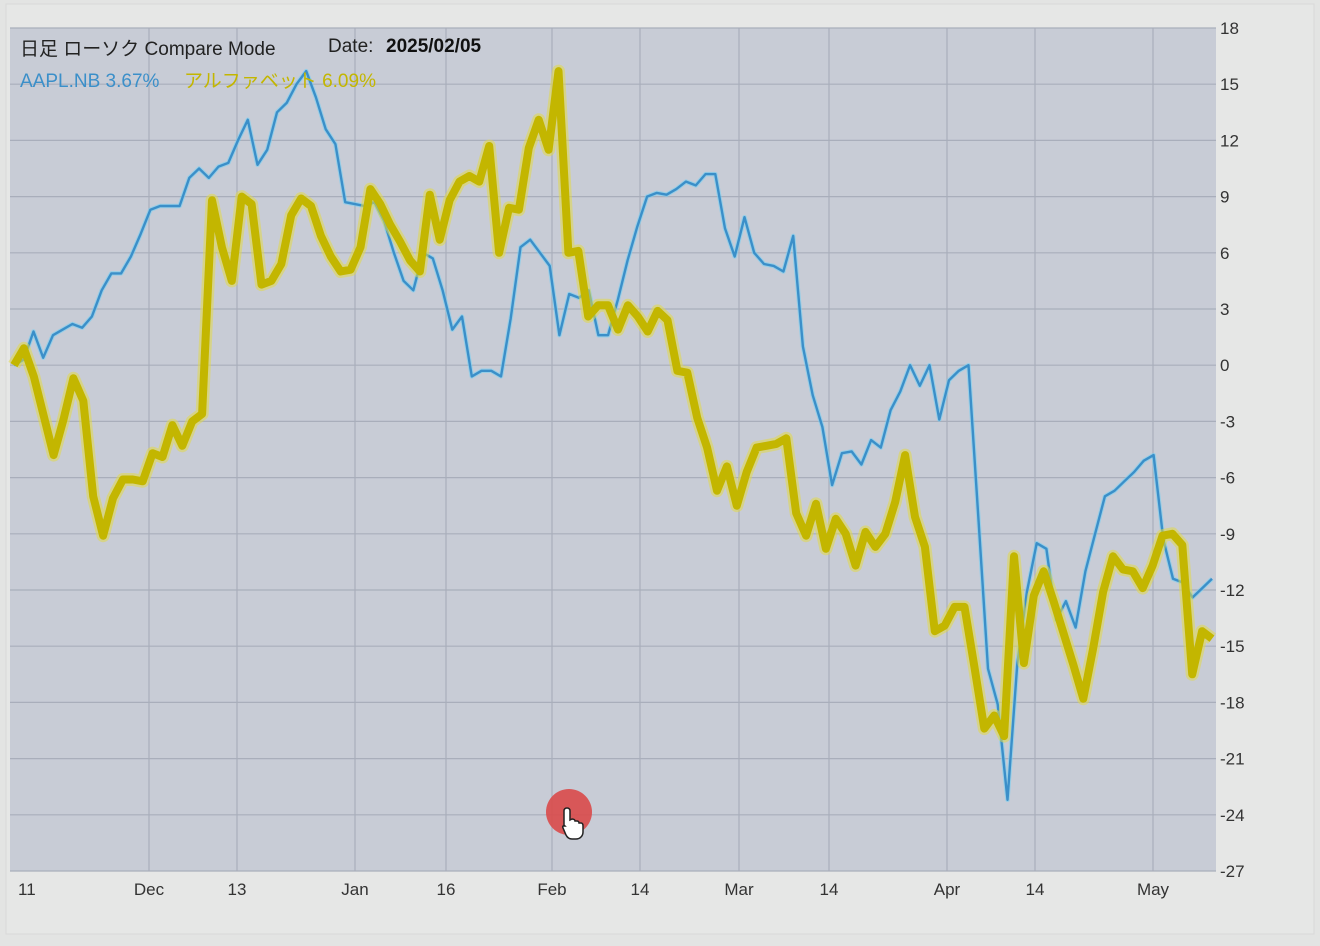  Describe the element at coordinates (1227, 421) in the screenshot. I see `y-tick-label: -3` at that location.